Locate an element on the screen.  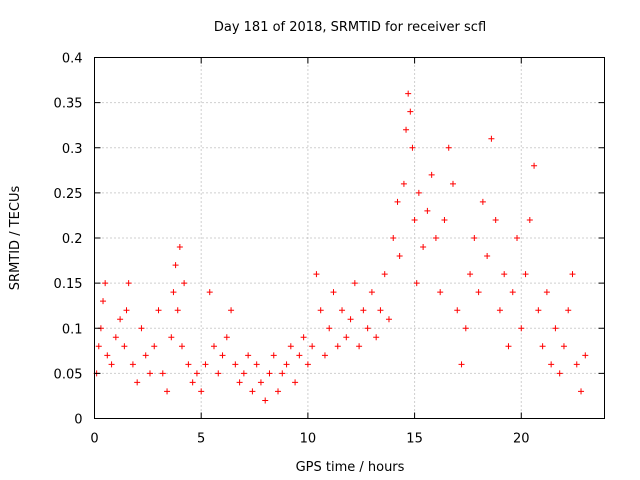
y-tick-label: 0.35 is located at coordinates (68, 104).